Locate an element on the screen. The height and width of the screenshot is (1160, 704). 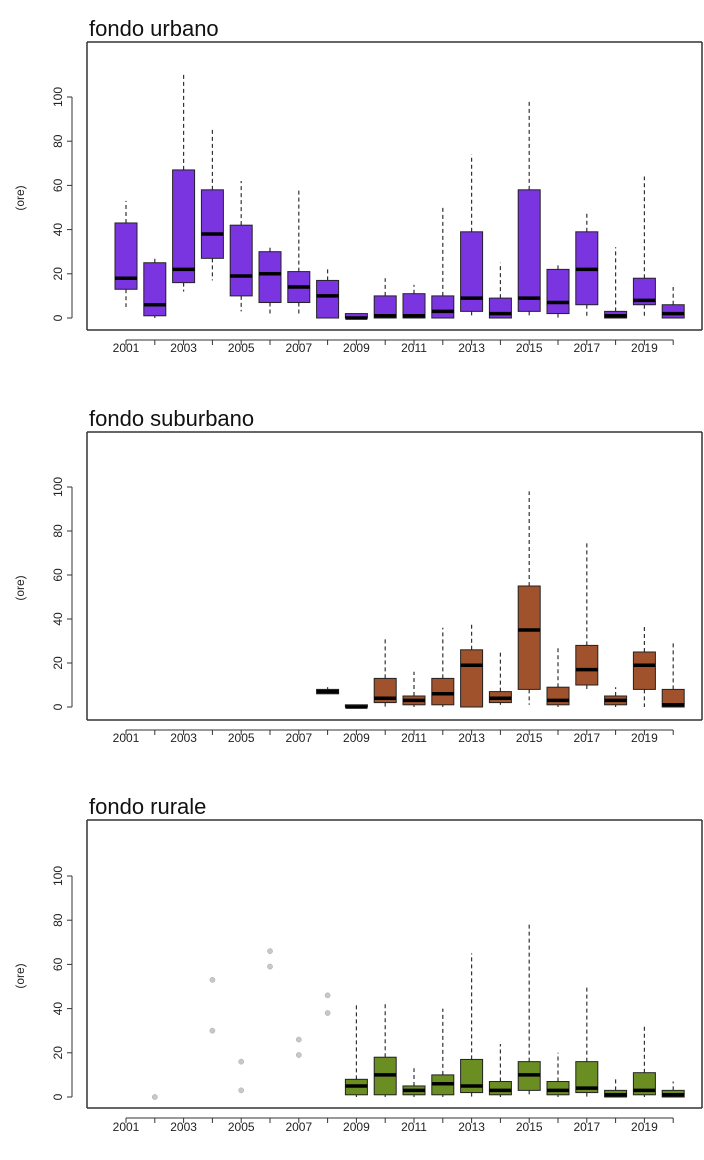
panel-1-x-tick-label: 2011 is located at coordinates (414, 348).